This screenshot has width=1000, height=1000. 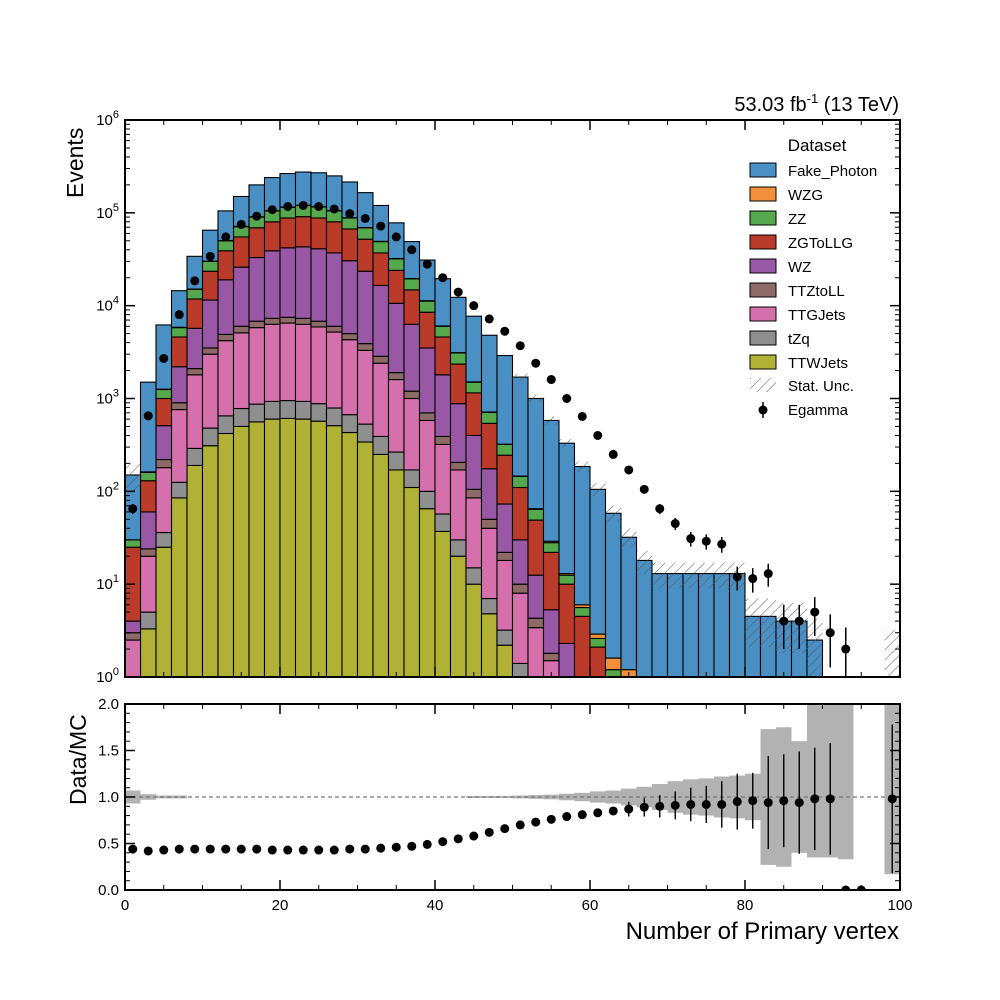 What do you see at coordinates (334, 547) in the screenshot?
I see `stack-ttwjets` at bounding box center [334, 547].